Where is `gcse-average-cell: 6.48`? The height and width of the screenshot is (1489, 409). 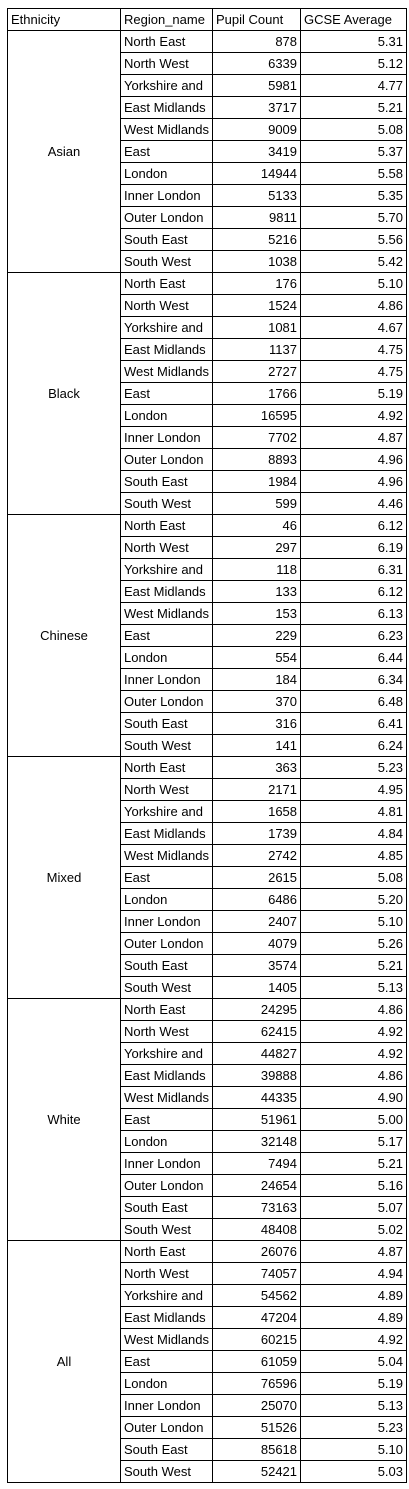 gcse-average-cell: 6.48 is located at coordinates (354, 701).